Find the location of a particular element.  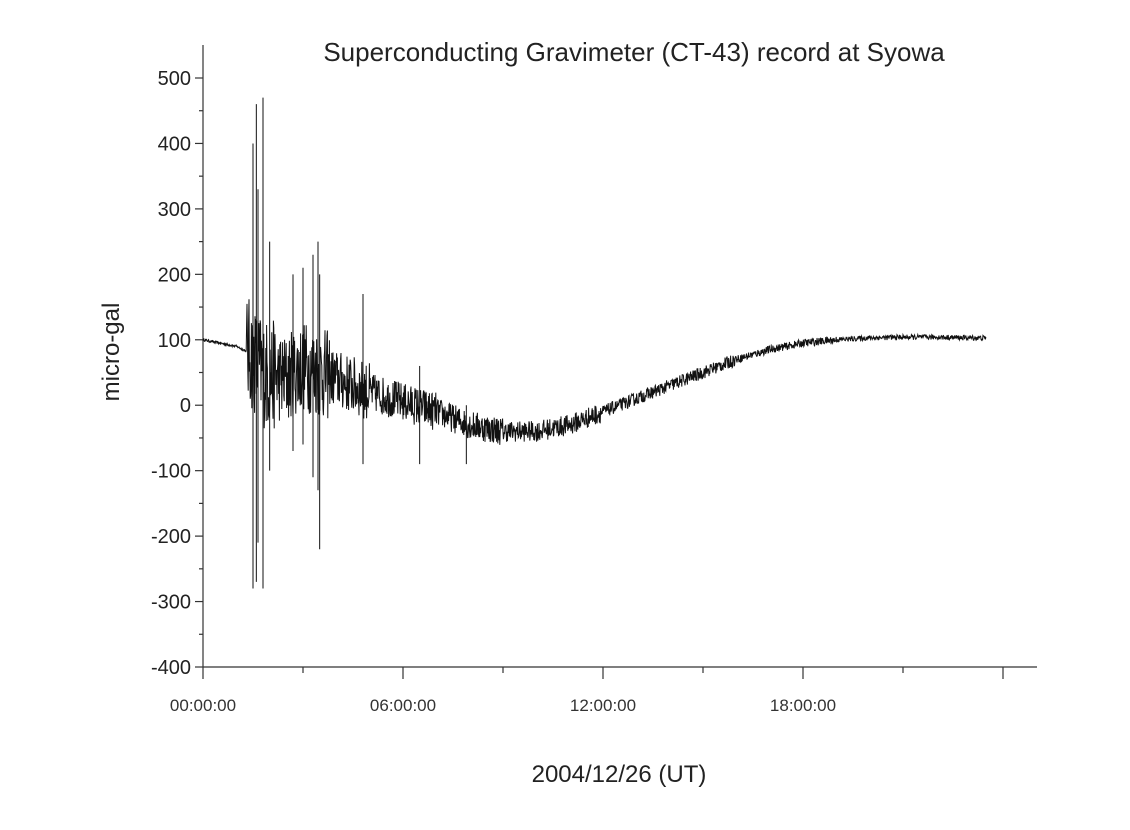

x-tick-label: 18:00:00 is located at coordinates (803, 705).